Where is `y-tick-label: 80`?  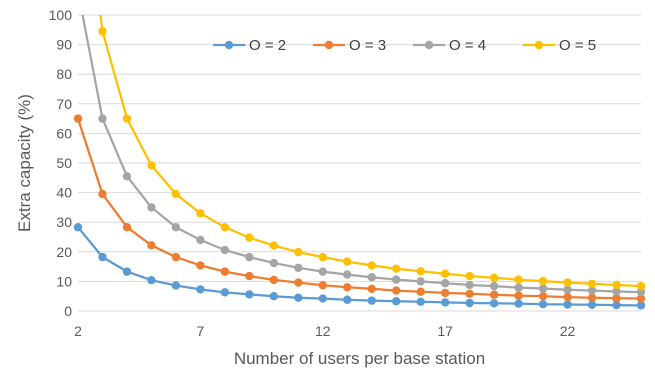 y-tick-label: 80 is located at coordinates (64, 74).